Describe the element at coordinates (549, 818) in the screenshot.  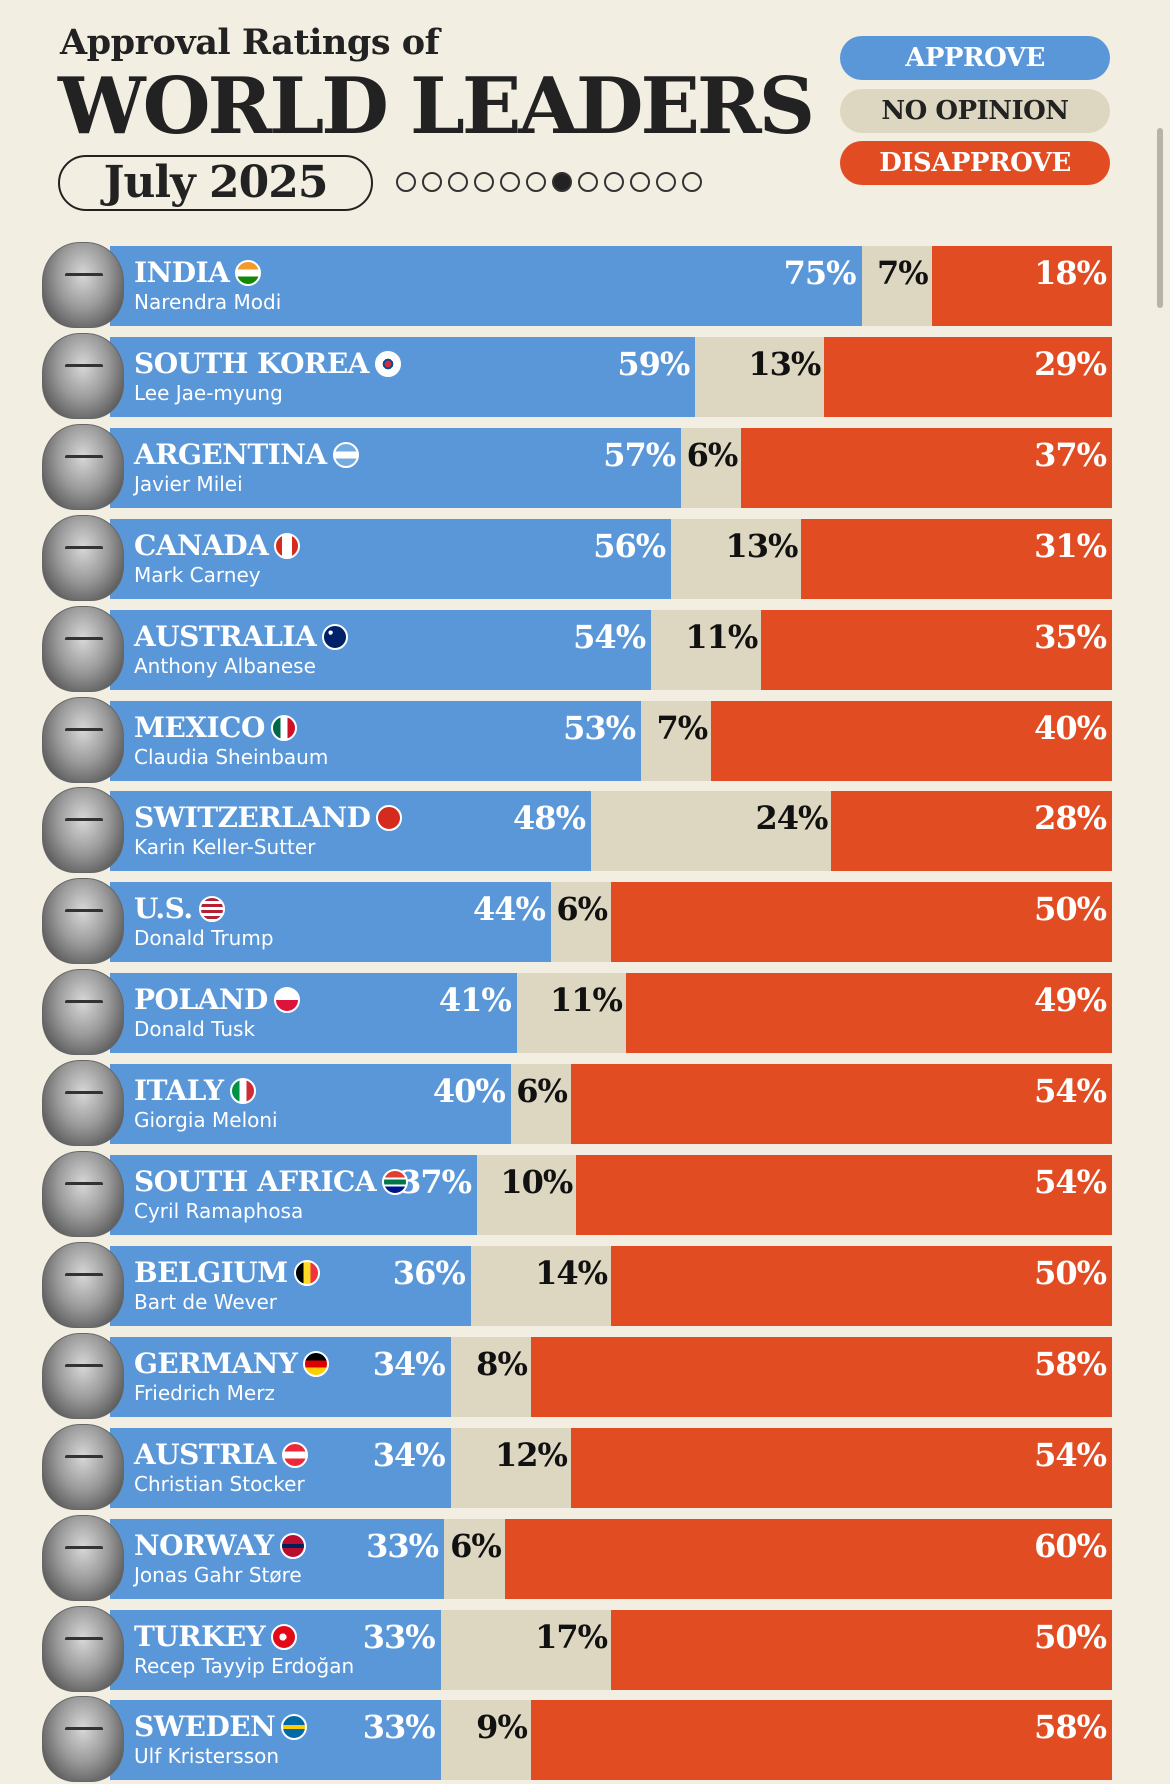
I see `approve-value-label: 48%` at that location.